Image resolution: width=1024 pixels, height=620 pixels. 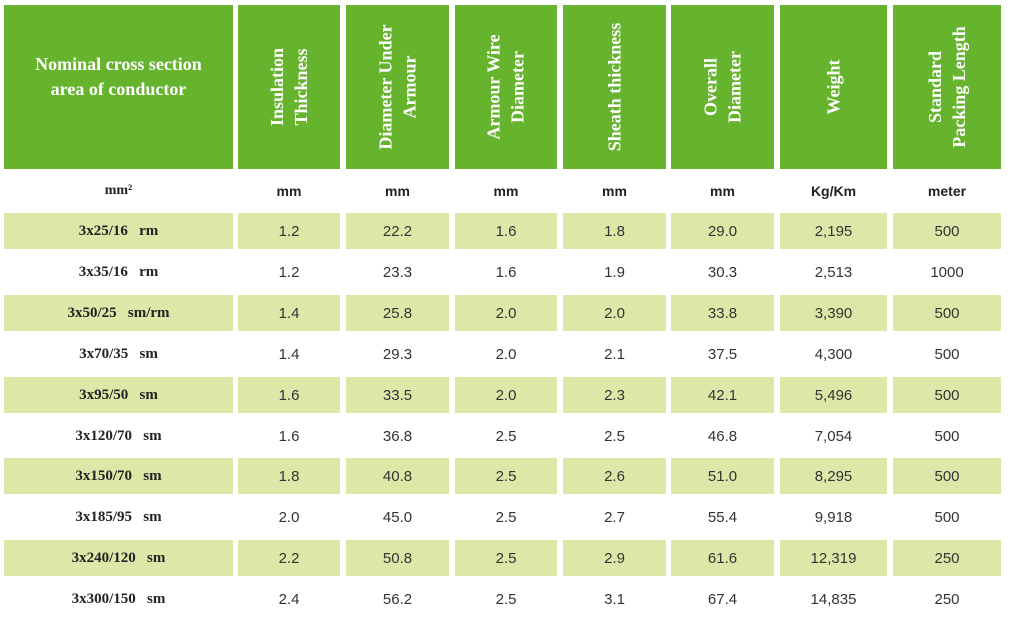 I want to click on table-cell: 1.9, so click(x=614, y=272).